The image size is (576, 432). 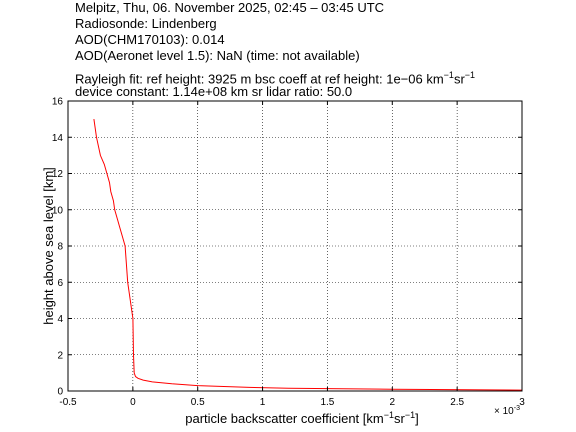 What do you see at coordinates (58, 210) in the screenshot?
I see `y-tick-label: 10` at bounding box center [58, 210].